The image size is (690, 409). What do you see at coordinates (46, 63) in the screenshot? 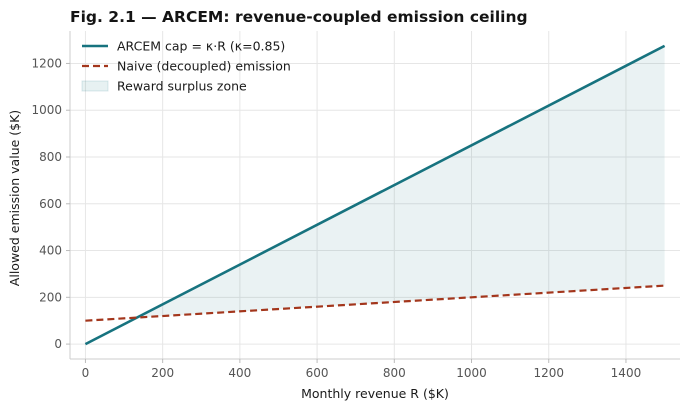
I see `y-tick-label: 1200` at bounding box center [46, 63].